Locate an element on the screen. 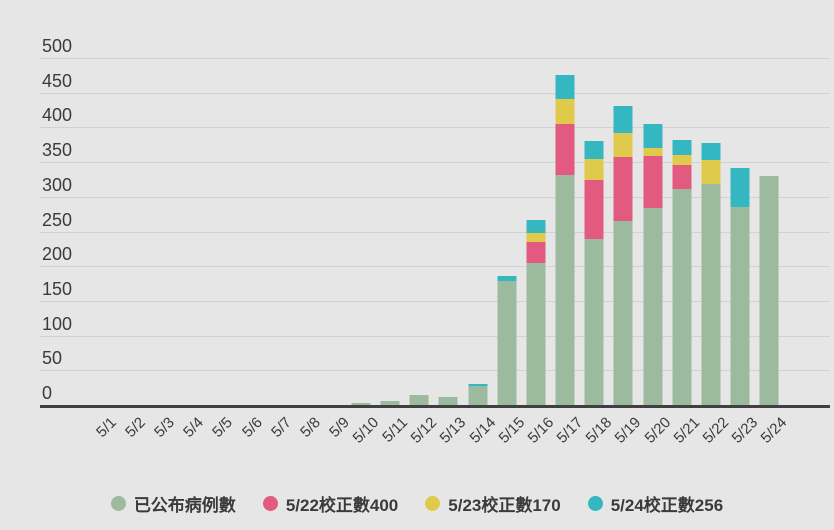  bar-group-5/10 is located at coordinates (360, 232).